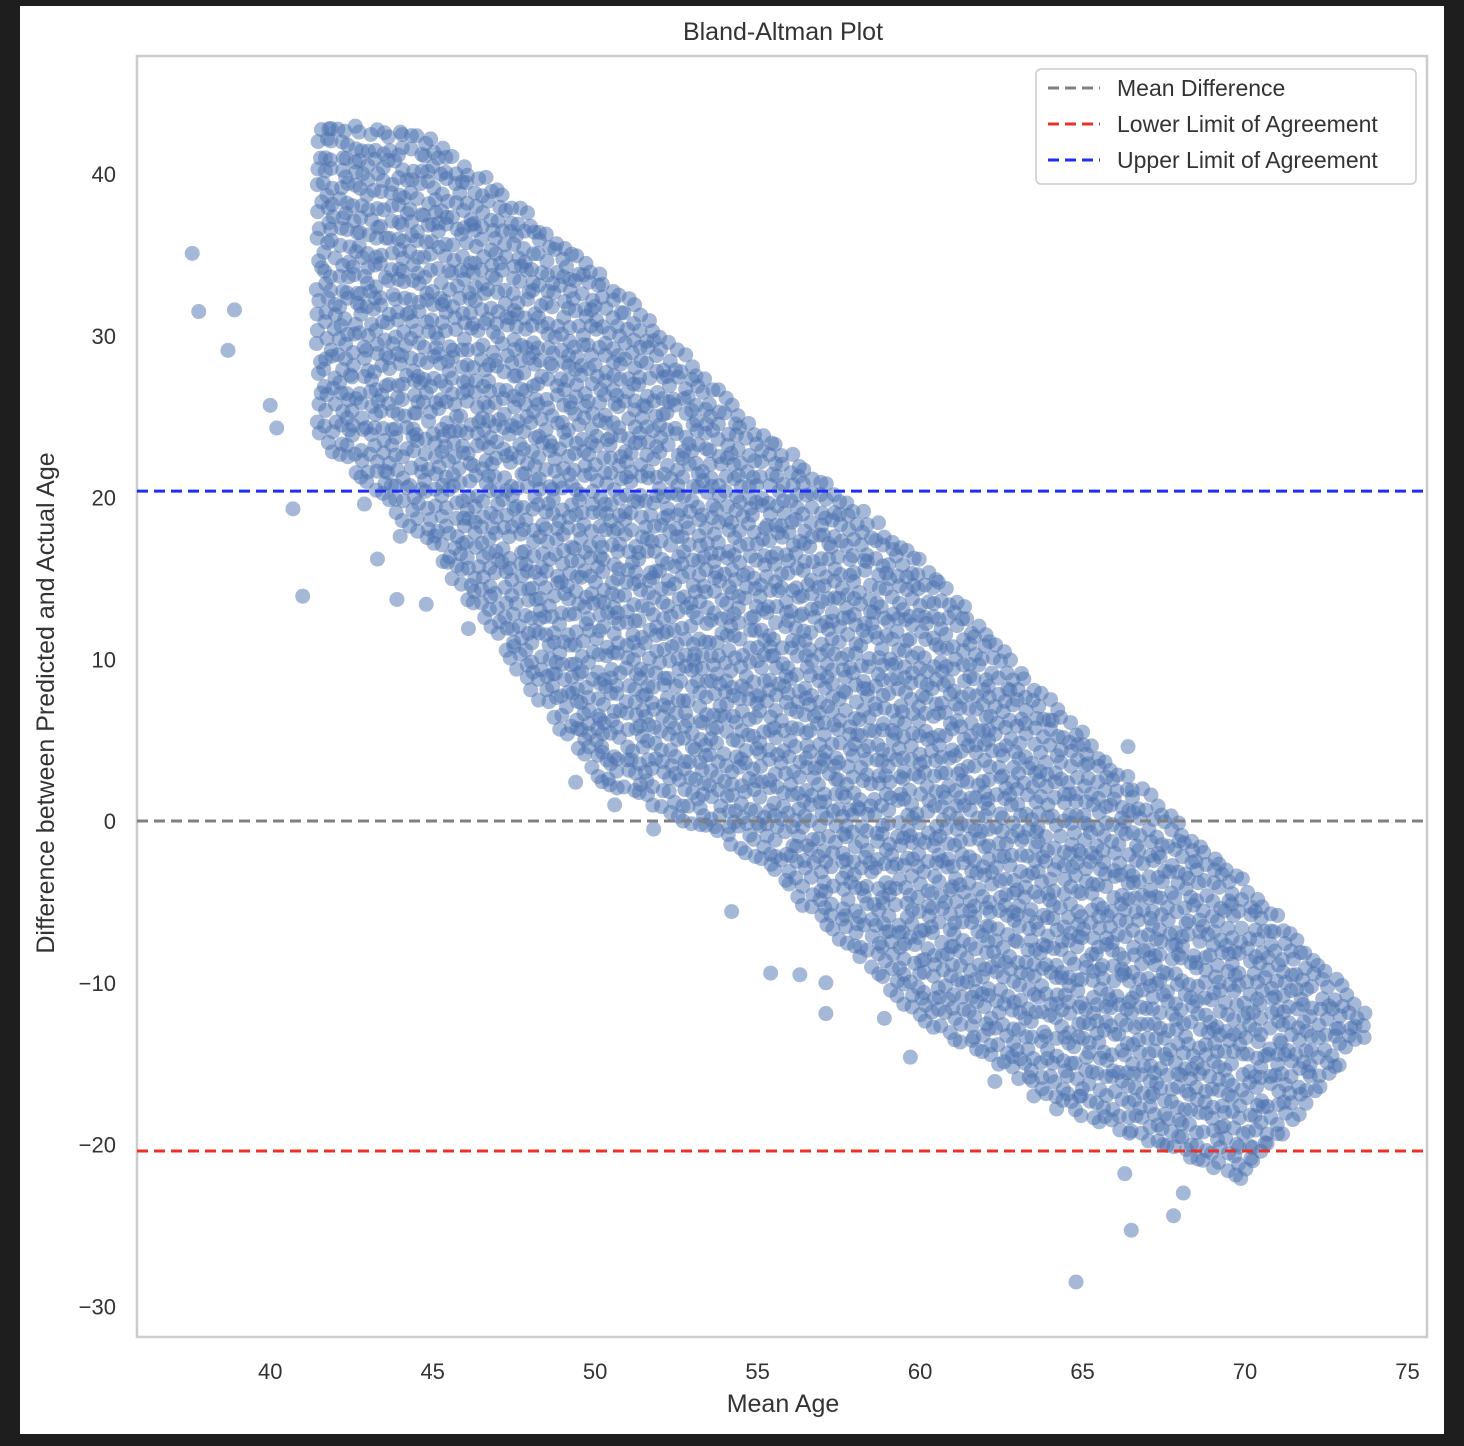 This screenshot has height=1446, width=1464. What do you see at coordinates (920, 1371) in the screenshot?
I see `x-tick-label: 60` at bounding box center [920, 1371].